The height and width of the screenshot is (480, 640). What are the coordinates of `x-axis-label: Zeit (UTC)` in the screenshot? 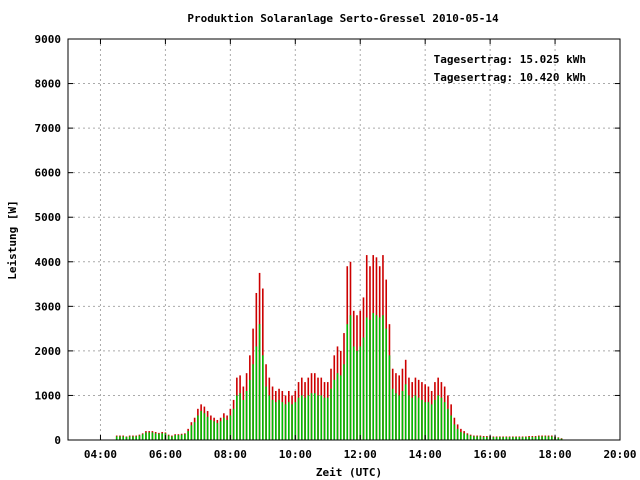 It's located at (349, 472).